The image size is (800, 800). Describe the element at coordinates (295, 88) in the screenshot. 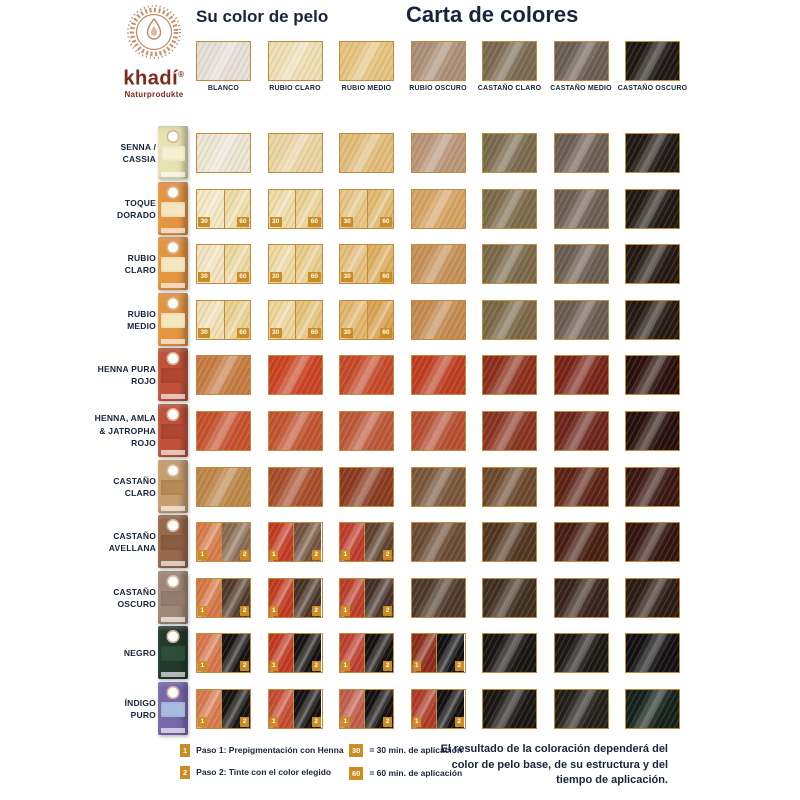

I see `column-header-label: RUBIO CLARO` at that location.